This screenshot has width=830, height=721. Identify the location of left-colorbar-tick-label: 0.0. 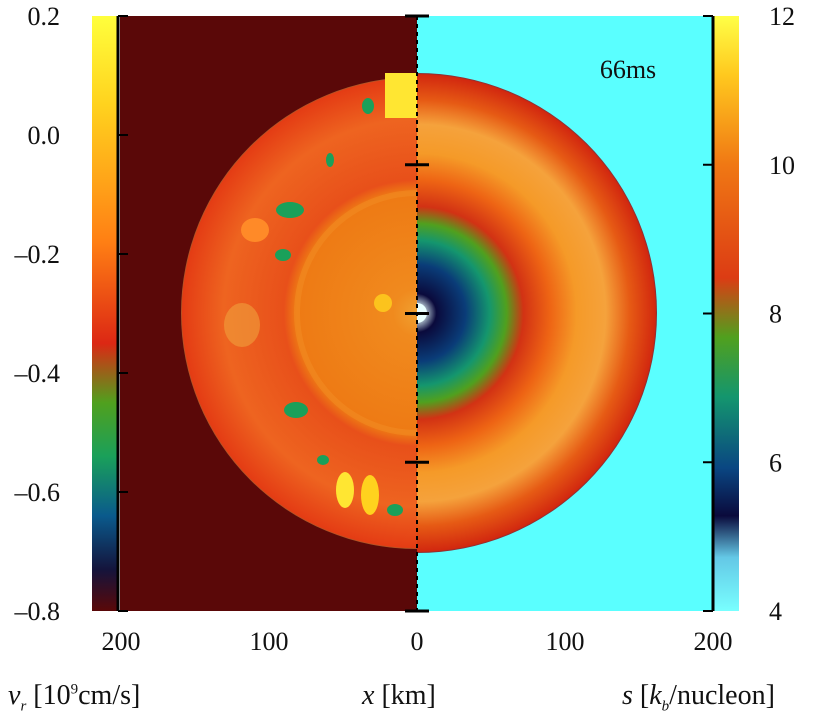
(44, 135).